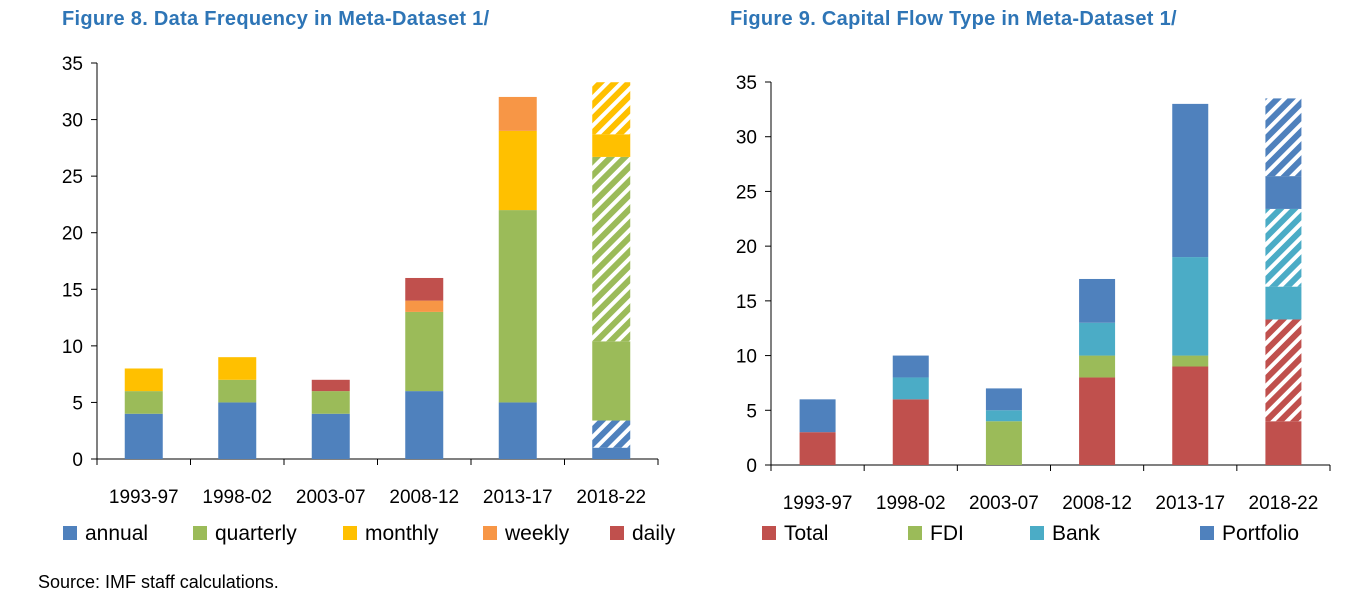 This screenshot has width=1364, height=602. I want to click on legend-swatch-daily, so click(617, 533).